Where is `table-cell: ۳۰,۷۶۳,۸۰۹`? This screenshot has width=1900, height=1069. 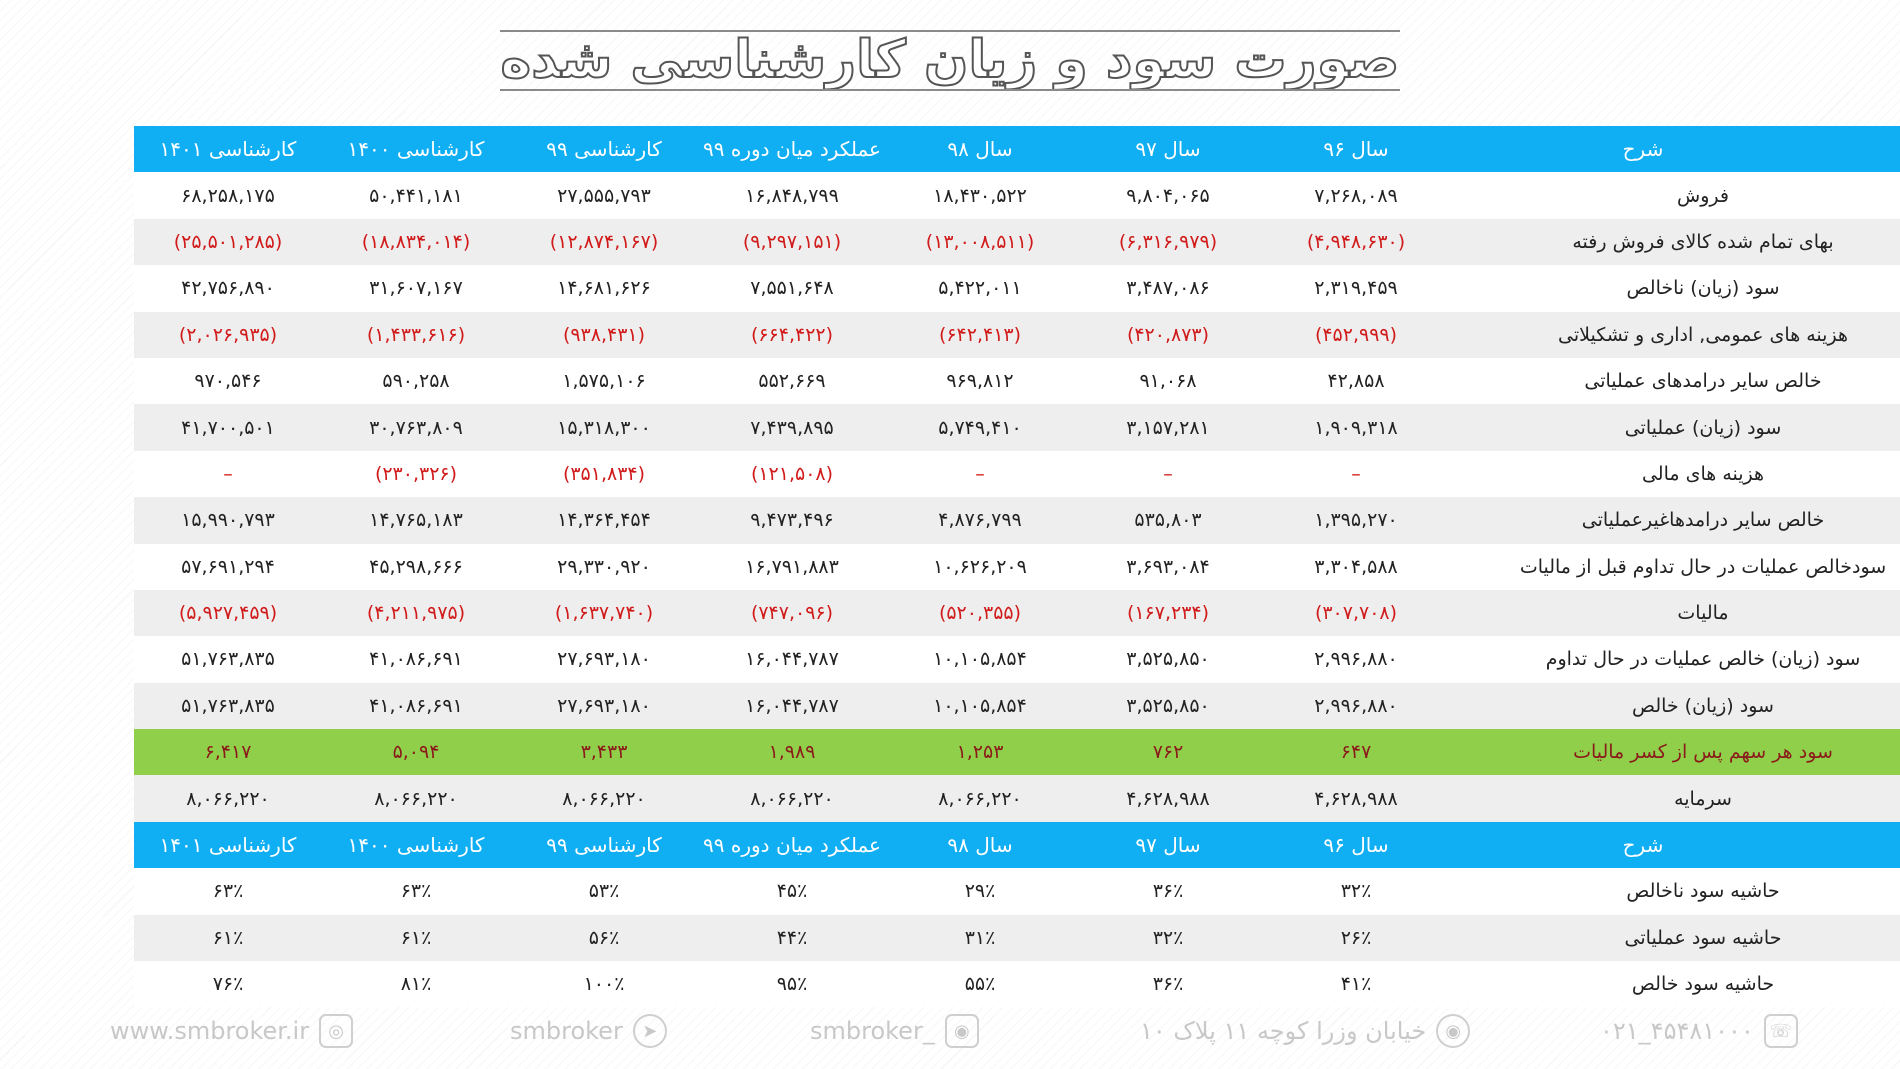 table-cell: ۳۰,۷۶۳,۸۰۹ is located at coordinates (416, 427).